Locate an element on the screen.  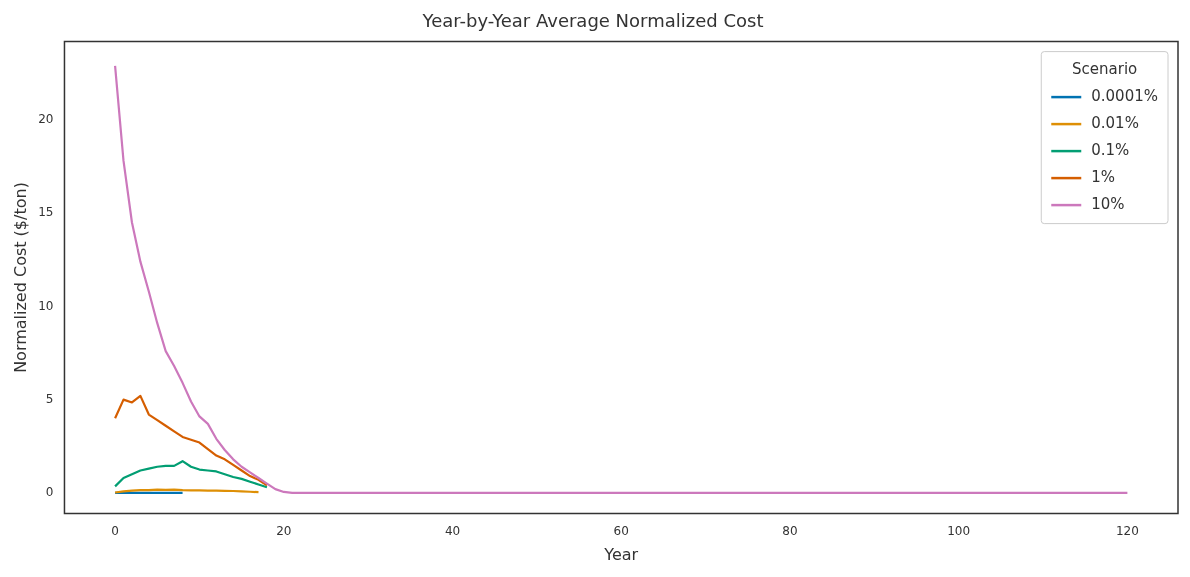
x-tick-label: 120 is located at coordinates (1127, 530).